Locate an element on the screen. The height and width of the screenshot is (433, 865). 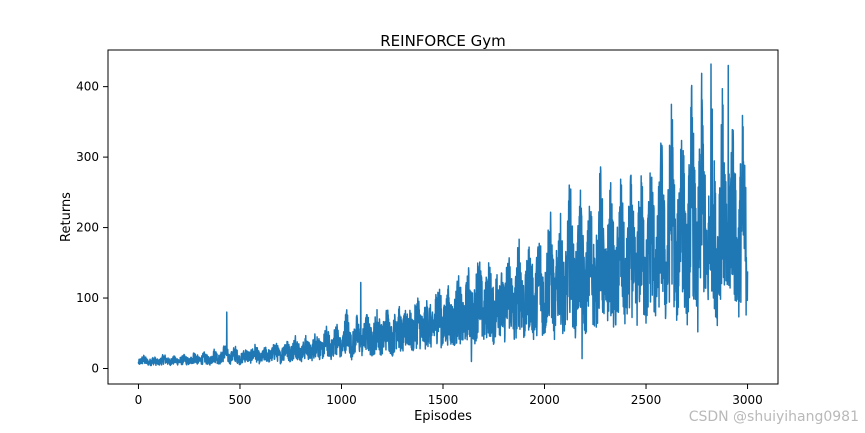
x-axis-label: Episodes is located at coordinates (443, 416).